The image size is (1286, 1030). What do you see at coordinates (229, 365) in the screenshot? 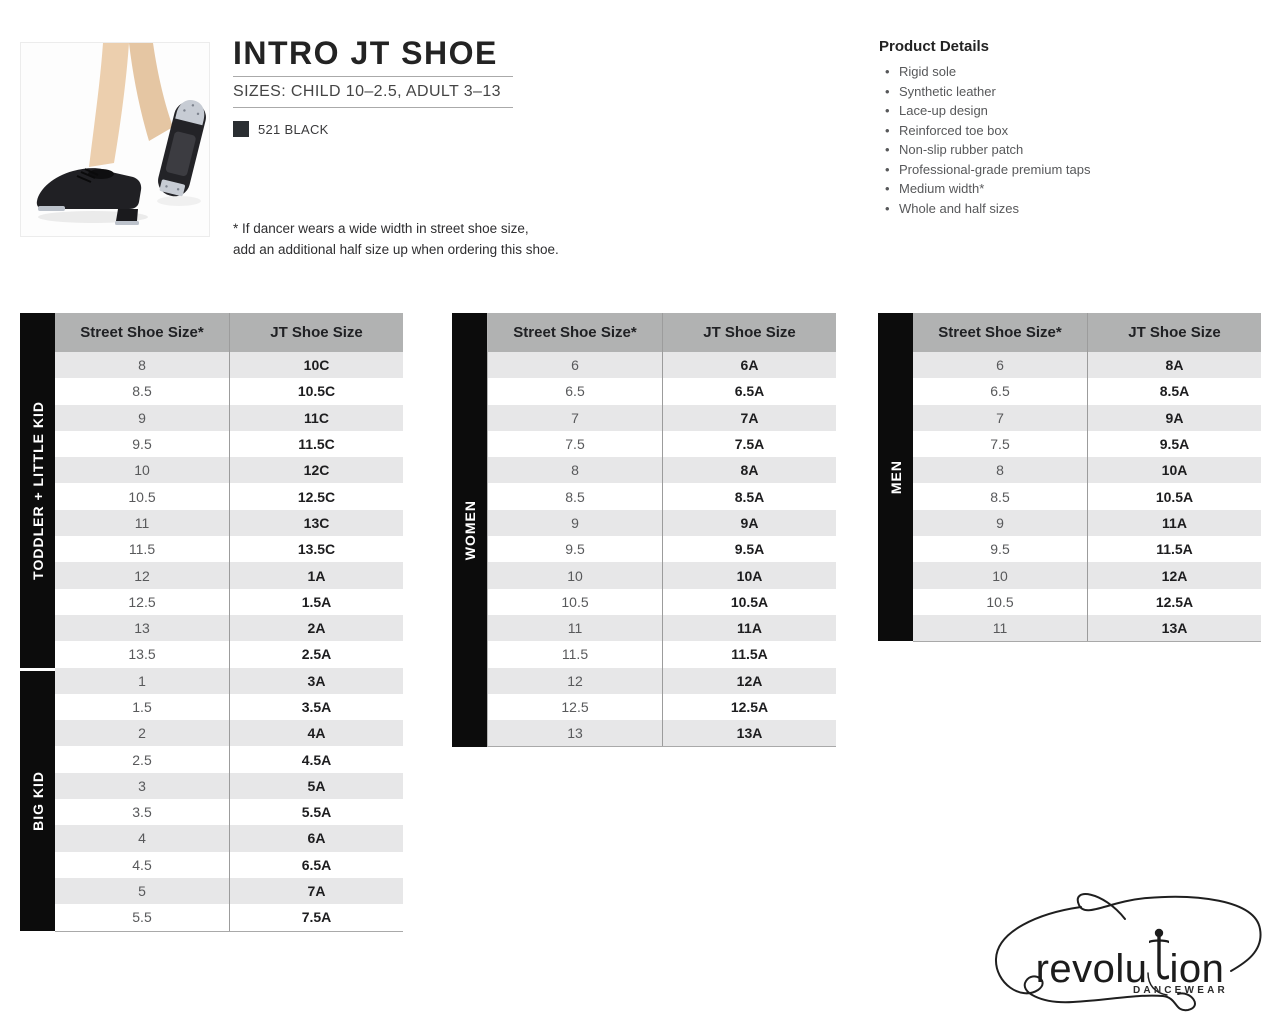
I see `size-row: 8 10C` at bounding box center [229, 365].